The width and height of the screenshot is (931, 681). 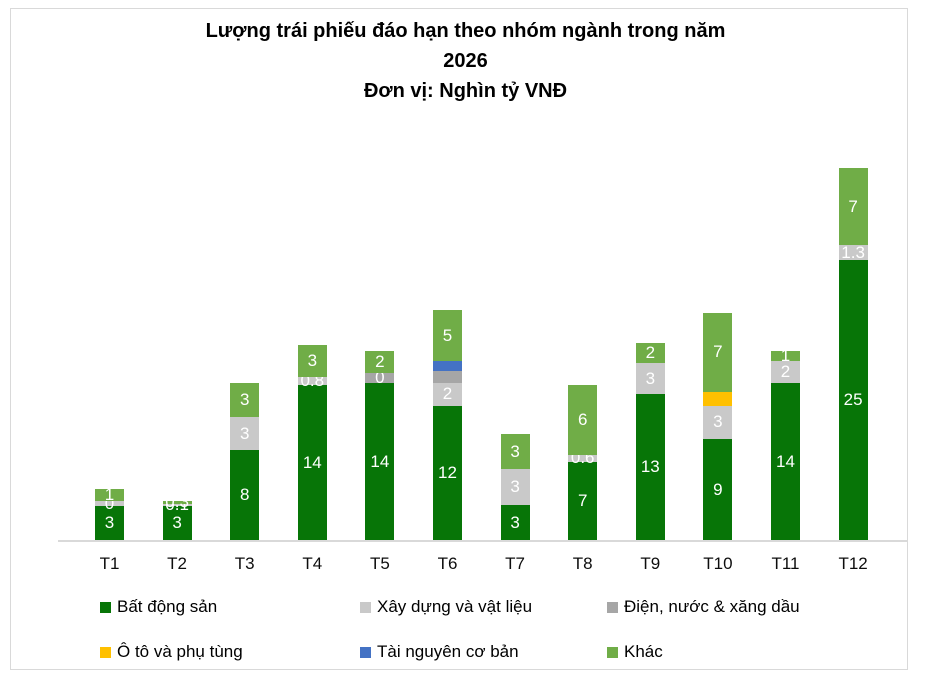 I want to click on bar-T2: 3 0.1 0.3, so click(x=177, y=516).